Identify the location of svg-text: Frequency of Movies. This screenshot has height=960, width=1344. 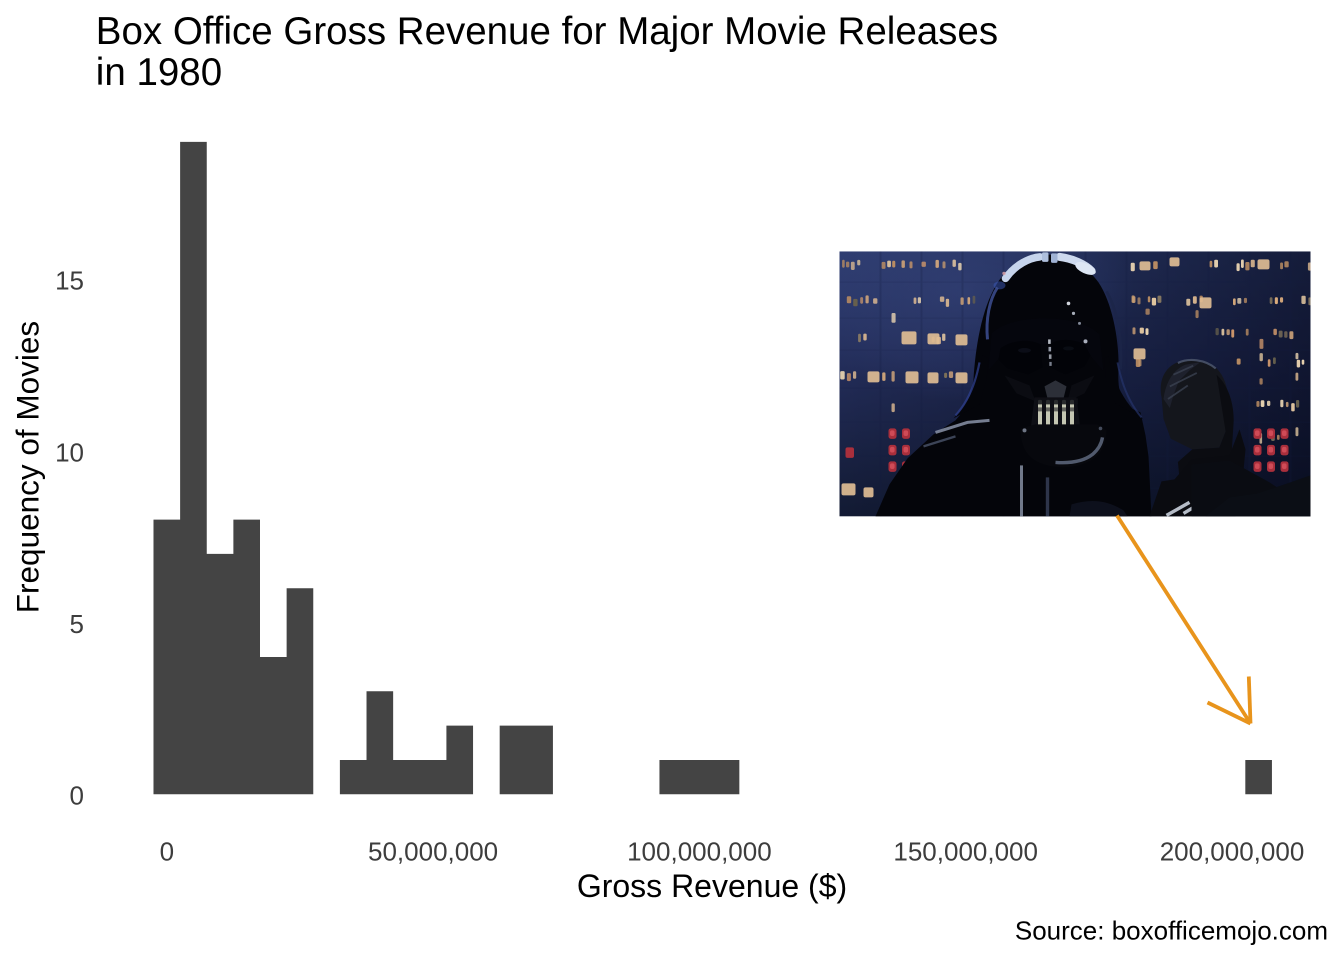
(28, 467).